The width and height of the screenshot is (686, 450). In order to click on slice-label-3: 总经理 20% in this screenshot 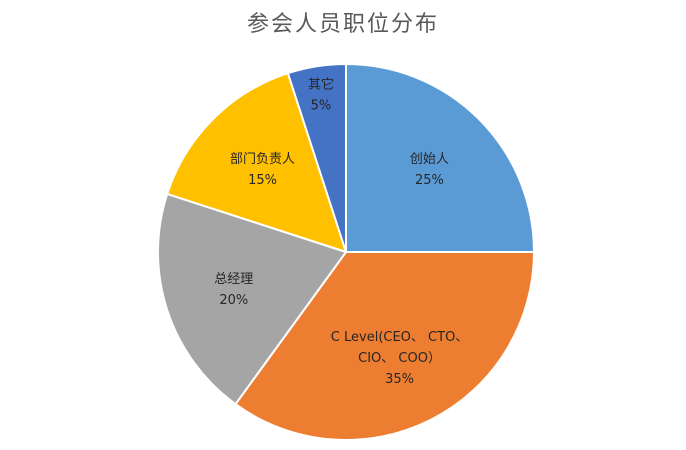, I will do `click(233, 290)`.